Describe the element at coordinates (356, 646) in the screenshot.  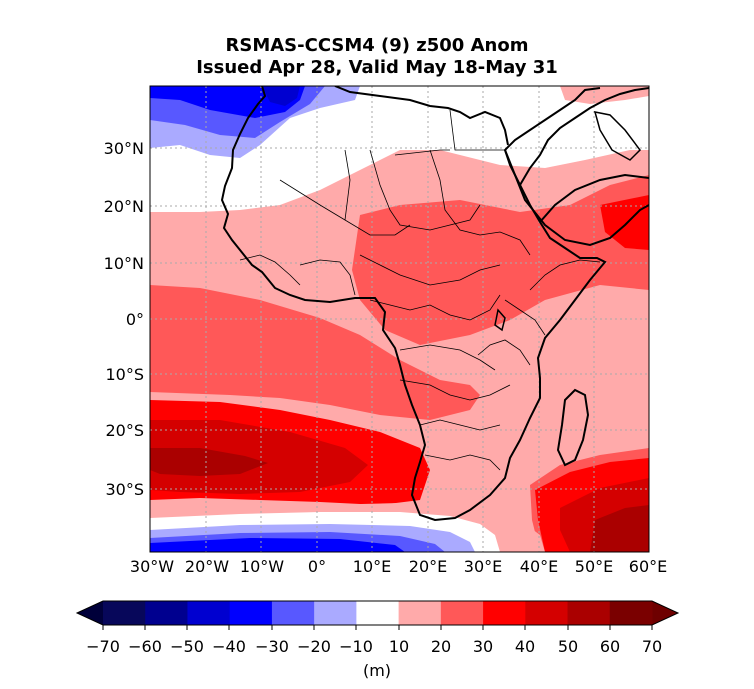
I see `colorbar-tick-label: −10` at that location.